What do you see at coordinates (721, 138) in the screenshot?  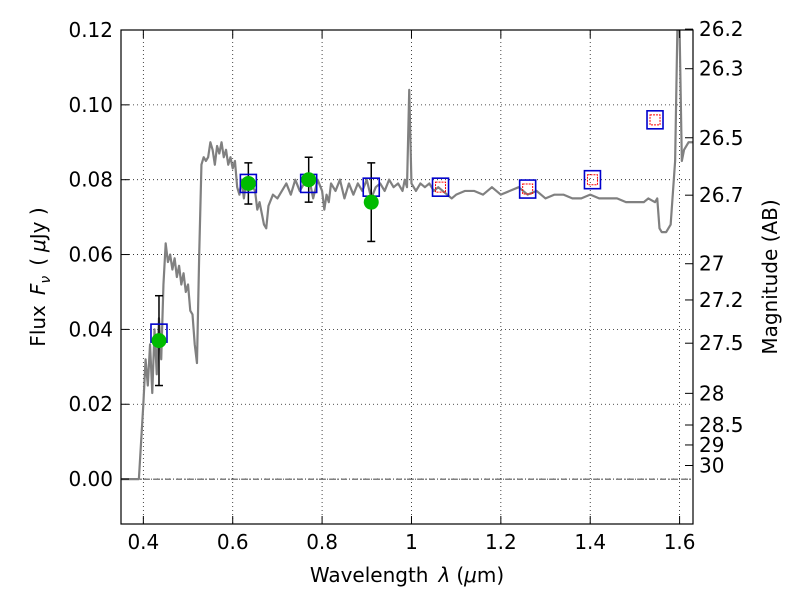 I see `y2-tick-label: 26.5` at bounding box center [721, 138].